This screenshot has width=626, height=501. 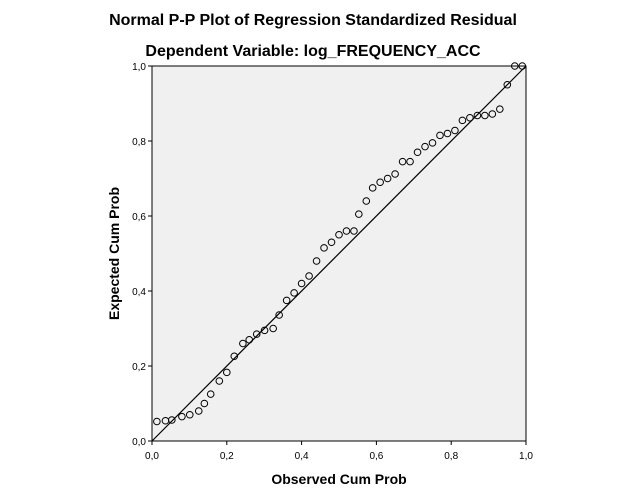 I want to click on x-tick-label: 1,0, so click(x=526, y=456).